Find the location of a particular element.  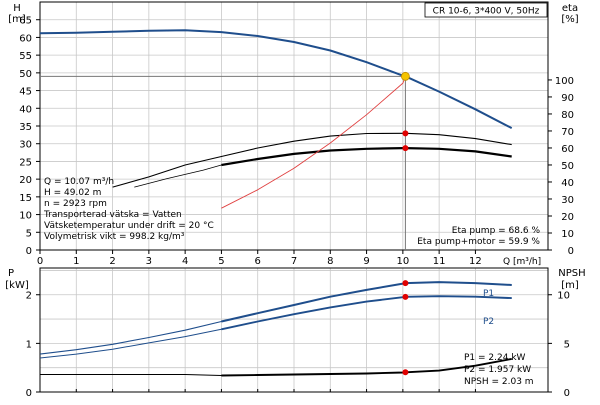

eta-tick-label: 40 is located at coordinates (567, 183).